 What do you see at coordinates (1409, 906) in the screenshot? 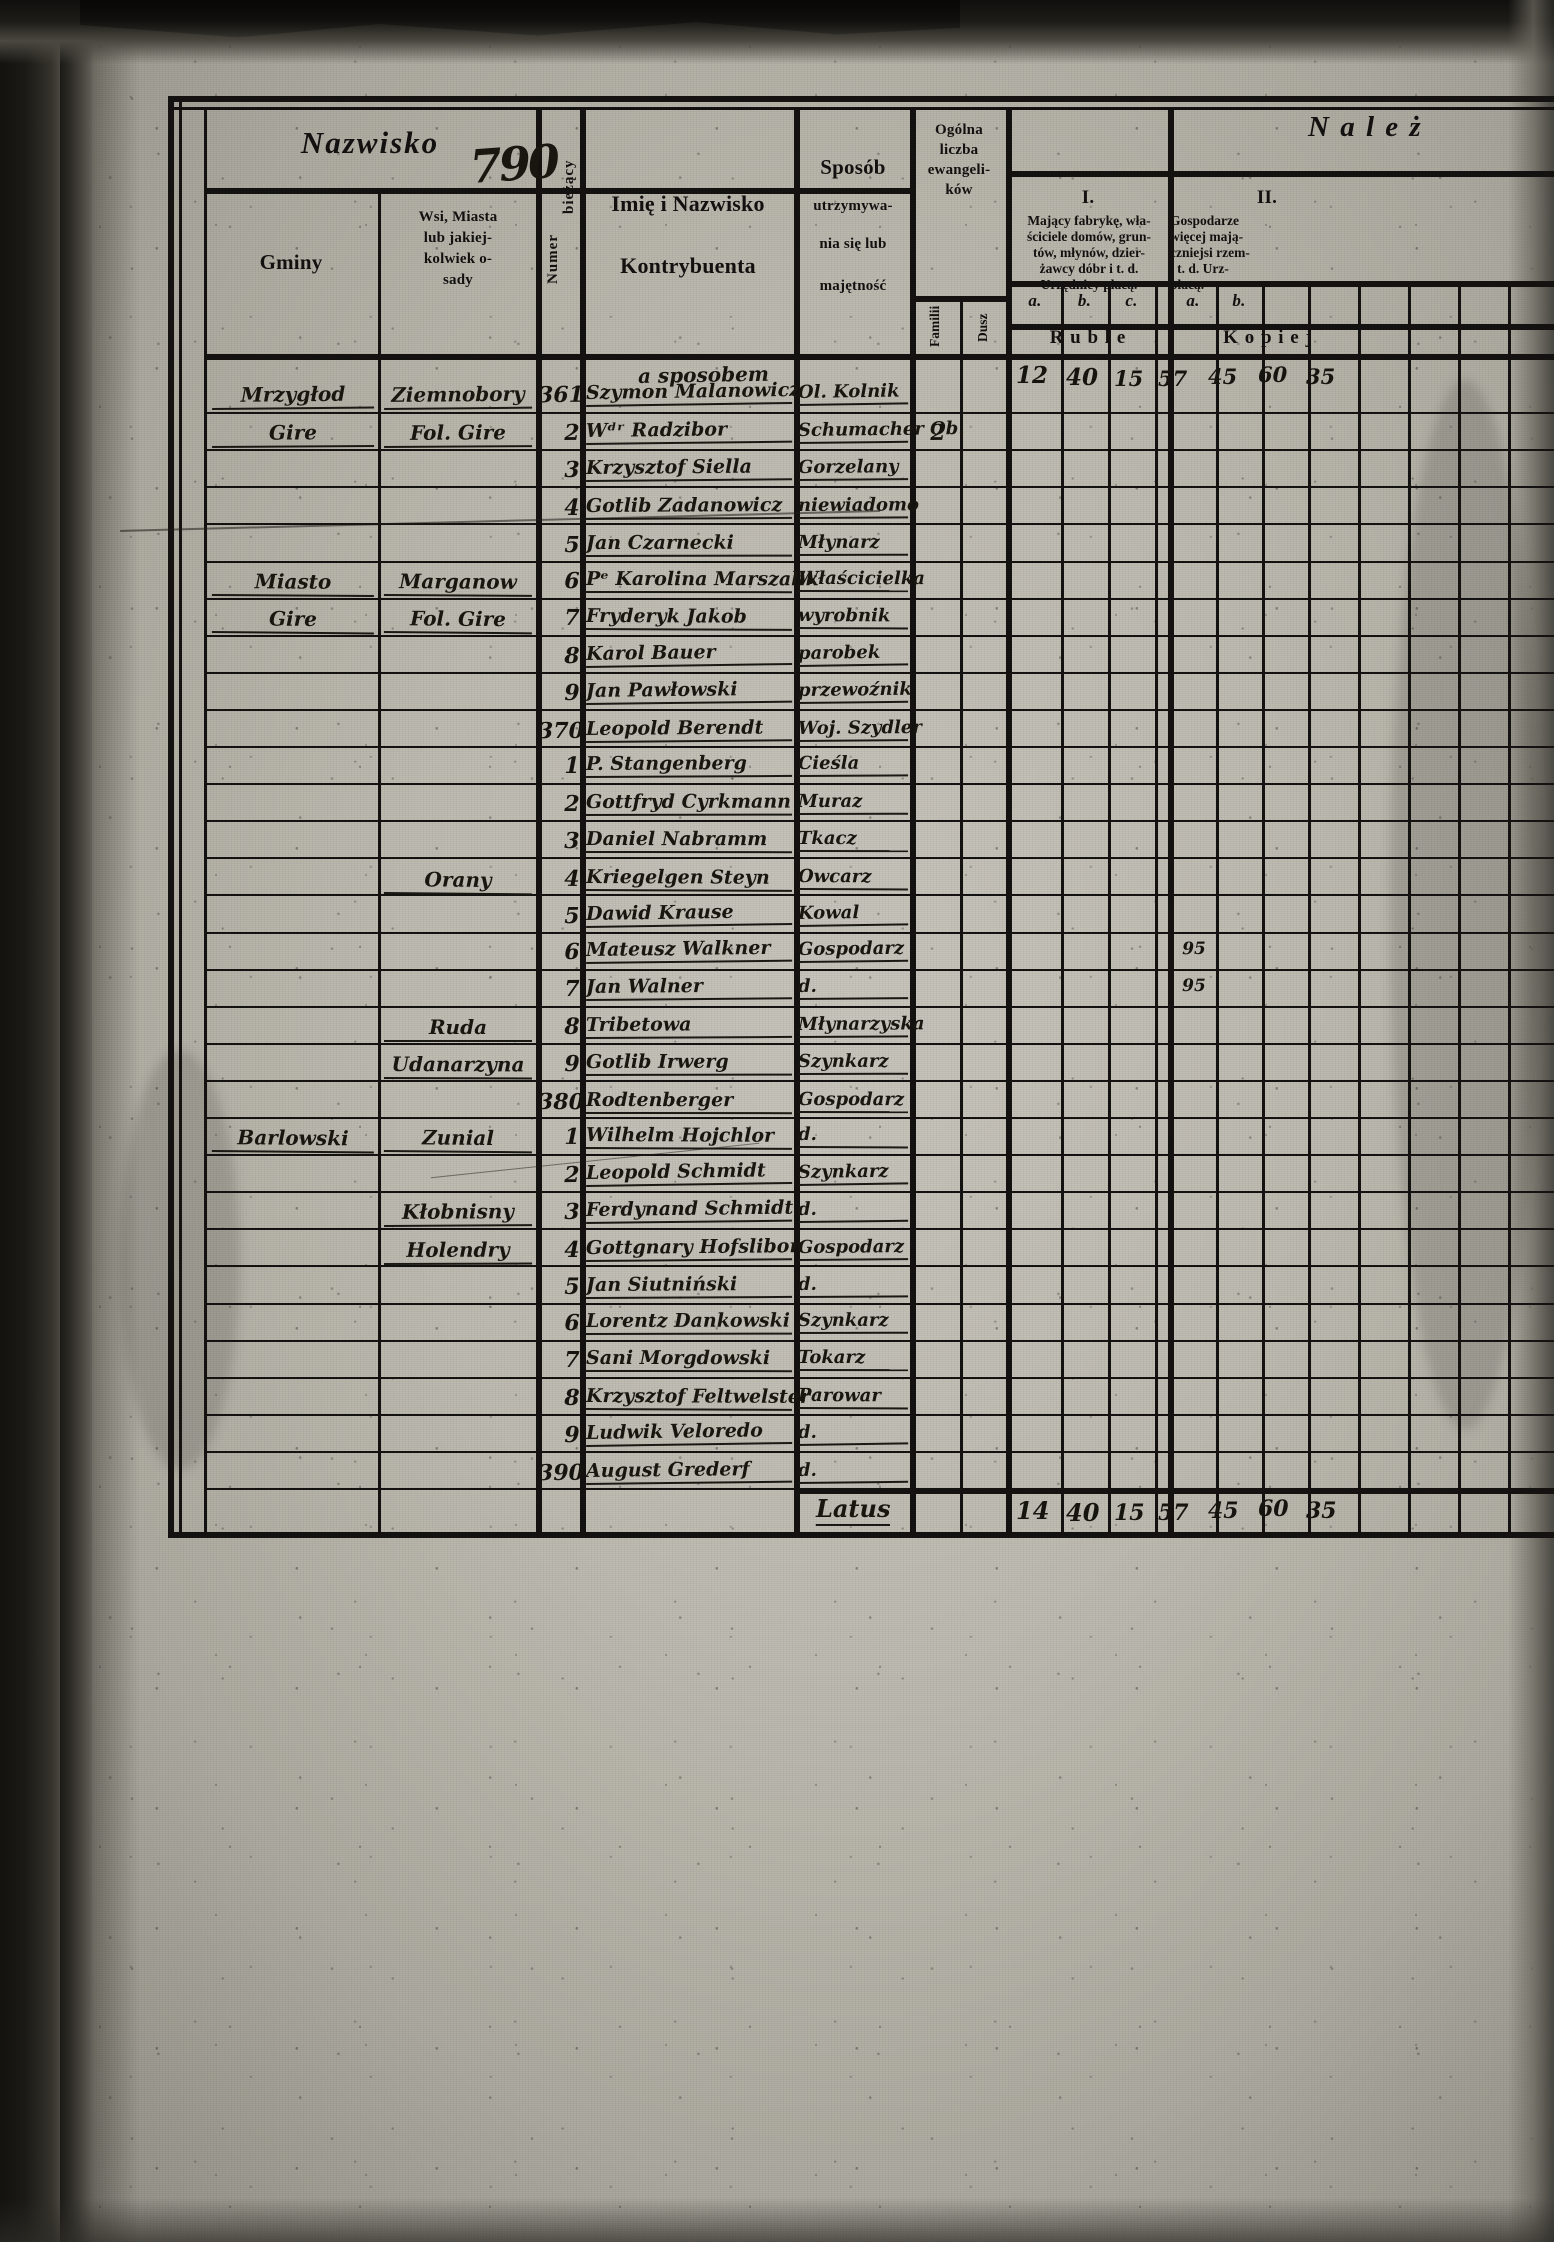
I see `rule-v-III-b` at bounding box center [1409, 906].